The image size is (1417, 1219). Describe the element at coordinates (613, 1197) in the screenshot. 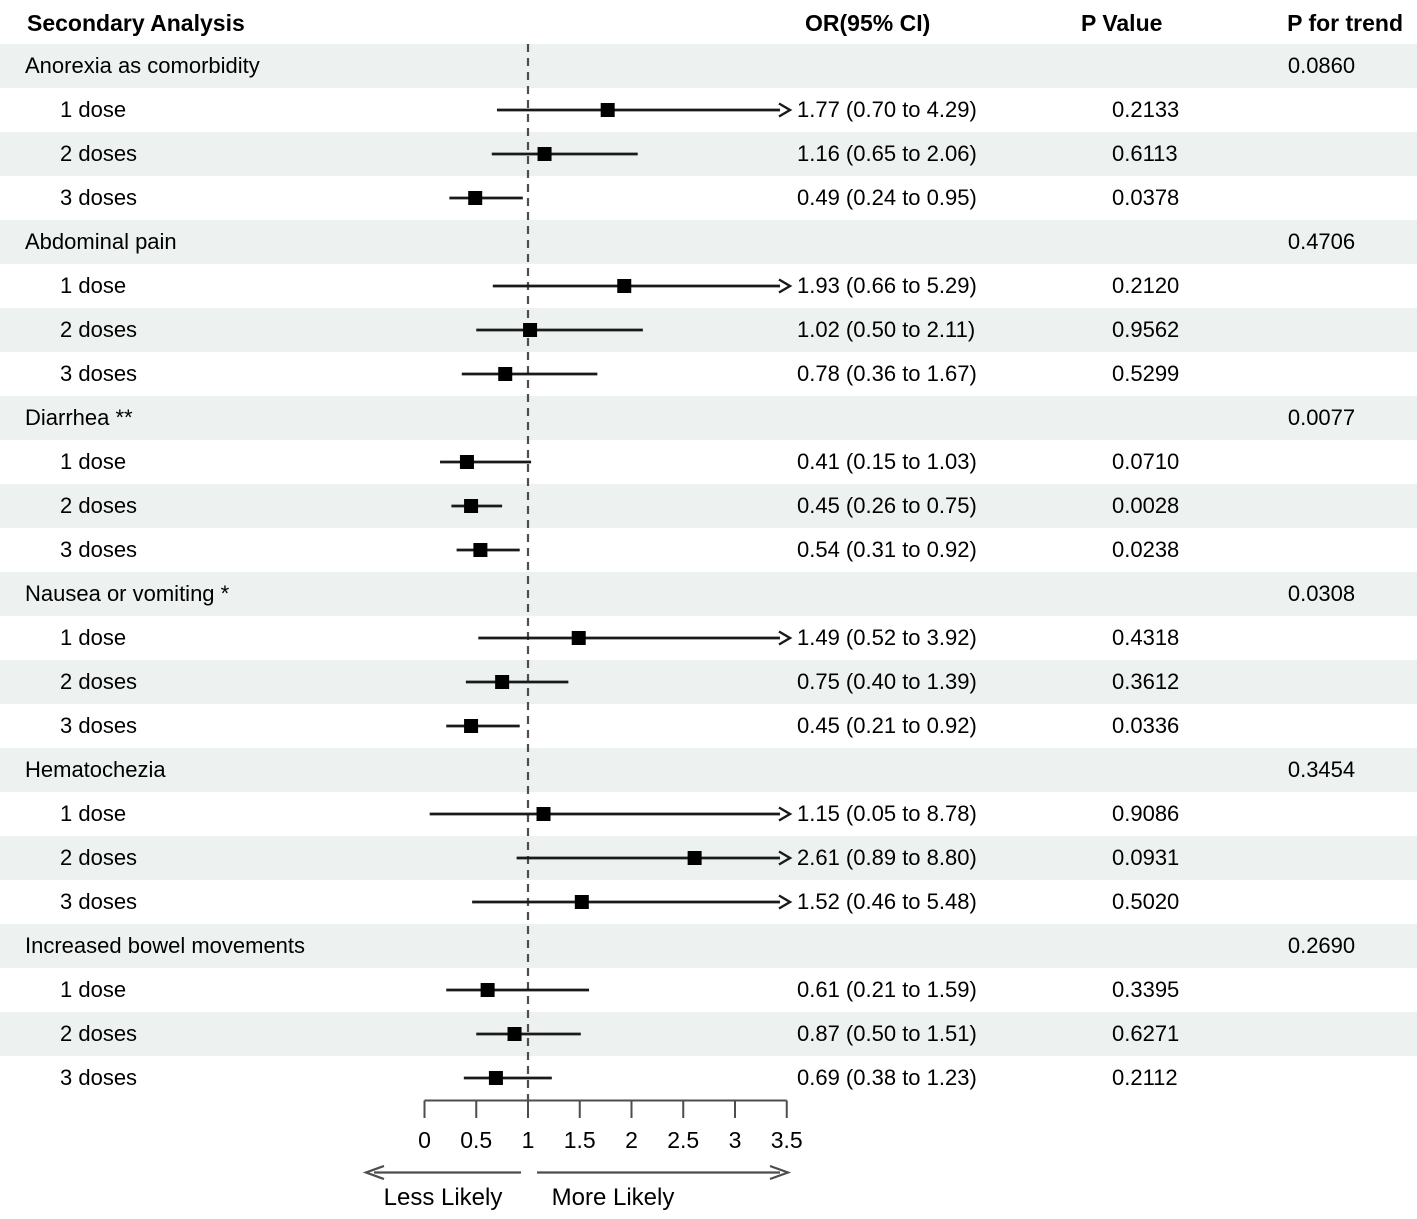

I see `more-likely-label: More Likely` at that location.